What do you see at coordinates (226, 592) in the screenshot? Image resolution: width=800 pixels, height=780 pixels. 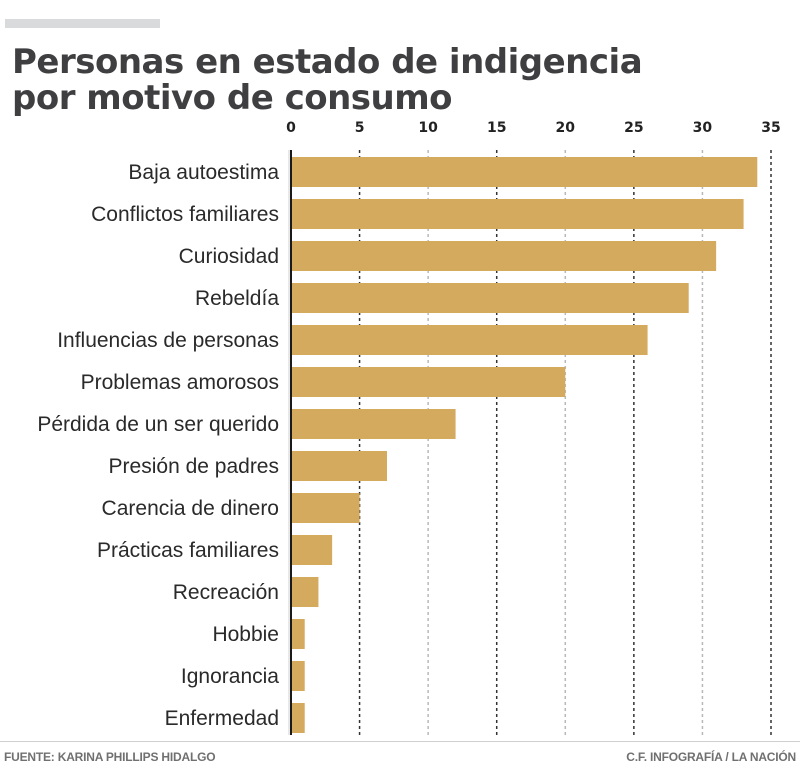 I see `category-label-10: Recreación` at bounding box center [226, 592].